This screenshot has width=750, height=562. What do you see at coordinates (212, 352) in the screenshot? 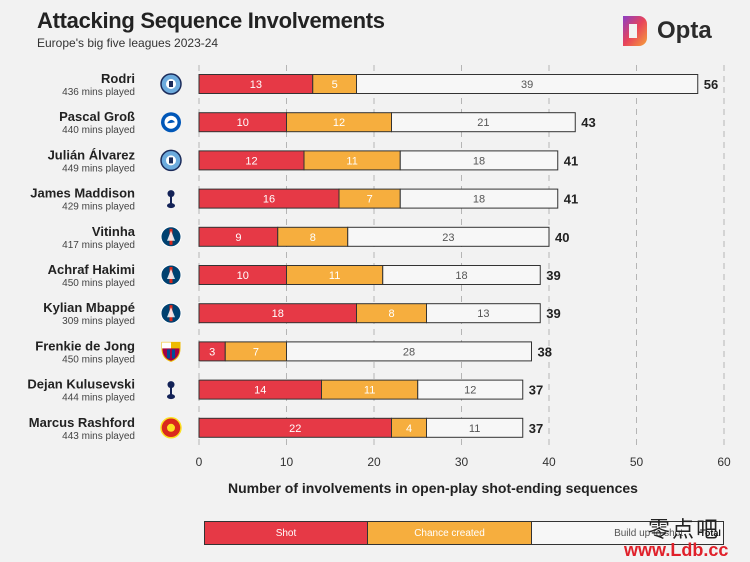
I see `bar-value-label: 3` at bounding box center [212, 352].